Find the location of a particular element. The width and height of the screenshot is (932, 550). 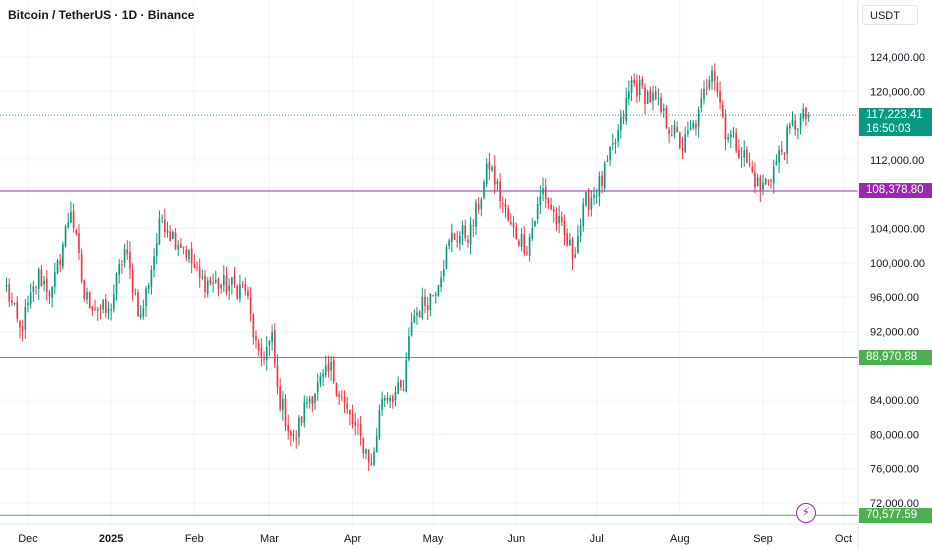

y-tick-label: 96,000.00 is located at coordinates (894, 298).